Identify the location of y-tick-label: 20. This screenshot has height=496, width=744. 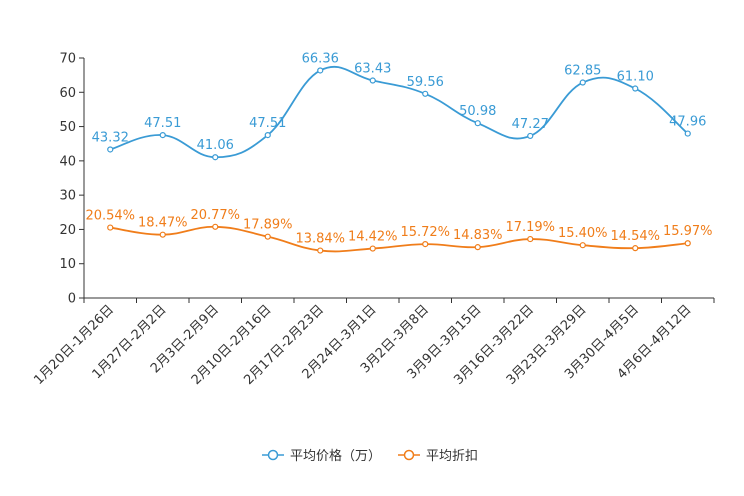
(67, 230).